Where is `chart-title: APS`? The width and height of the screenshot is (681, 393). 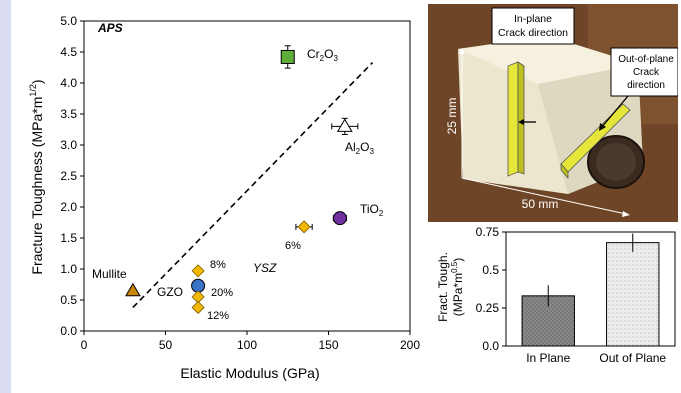 chart-title: APS is located at coordinates (110, 28).